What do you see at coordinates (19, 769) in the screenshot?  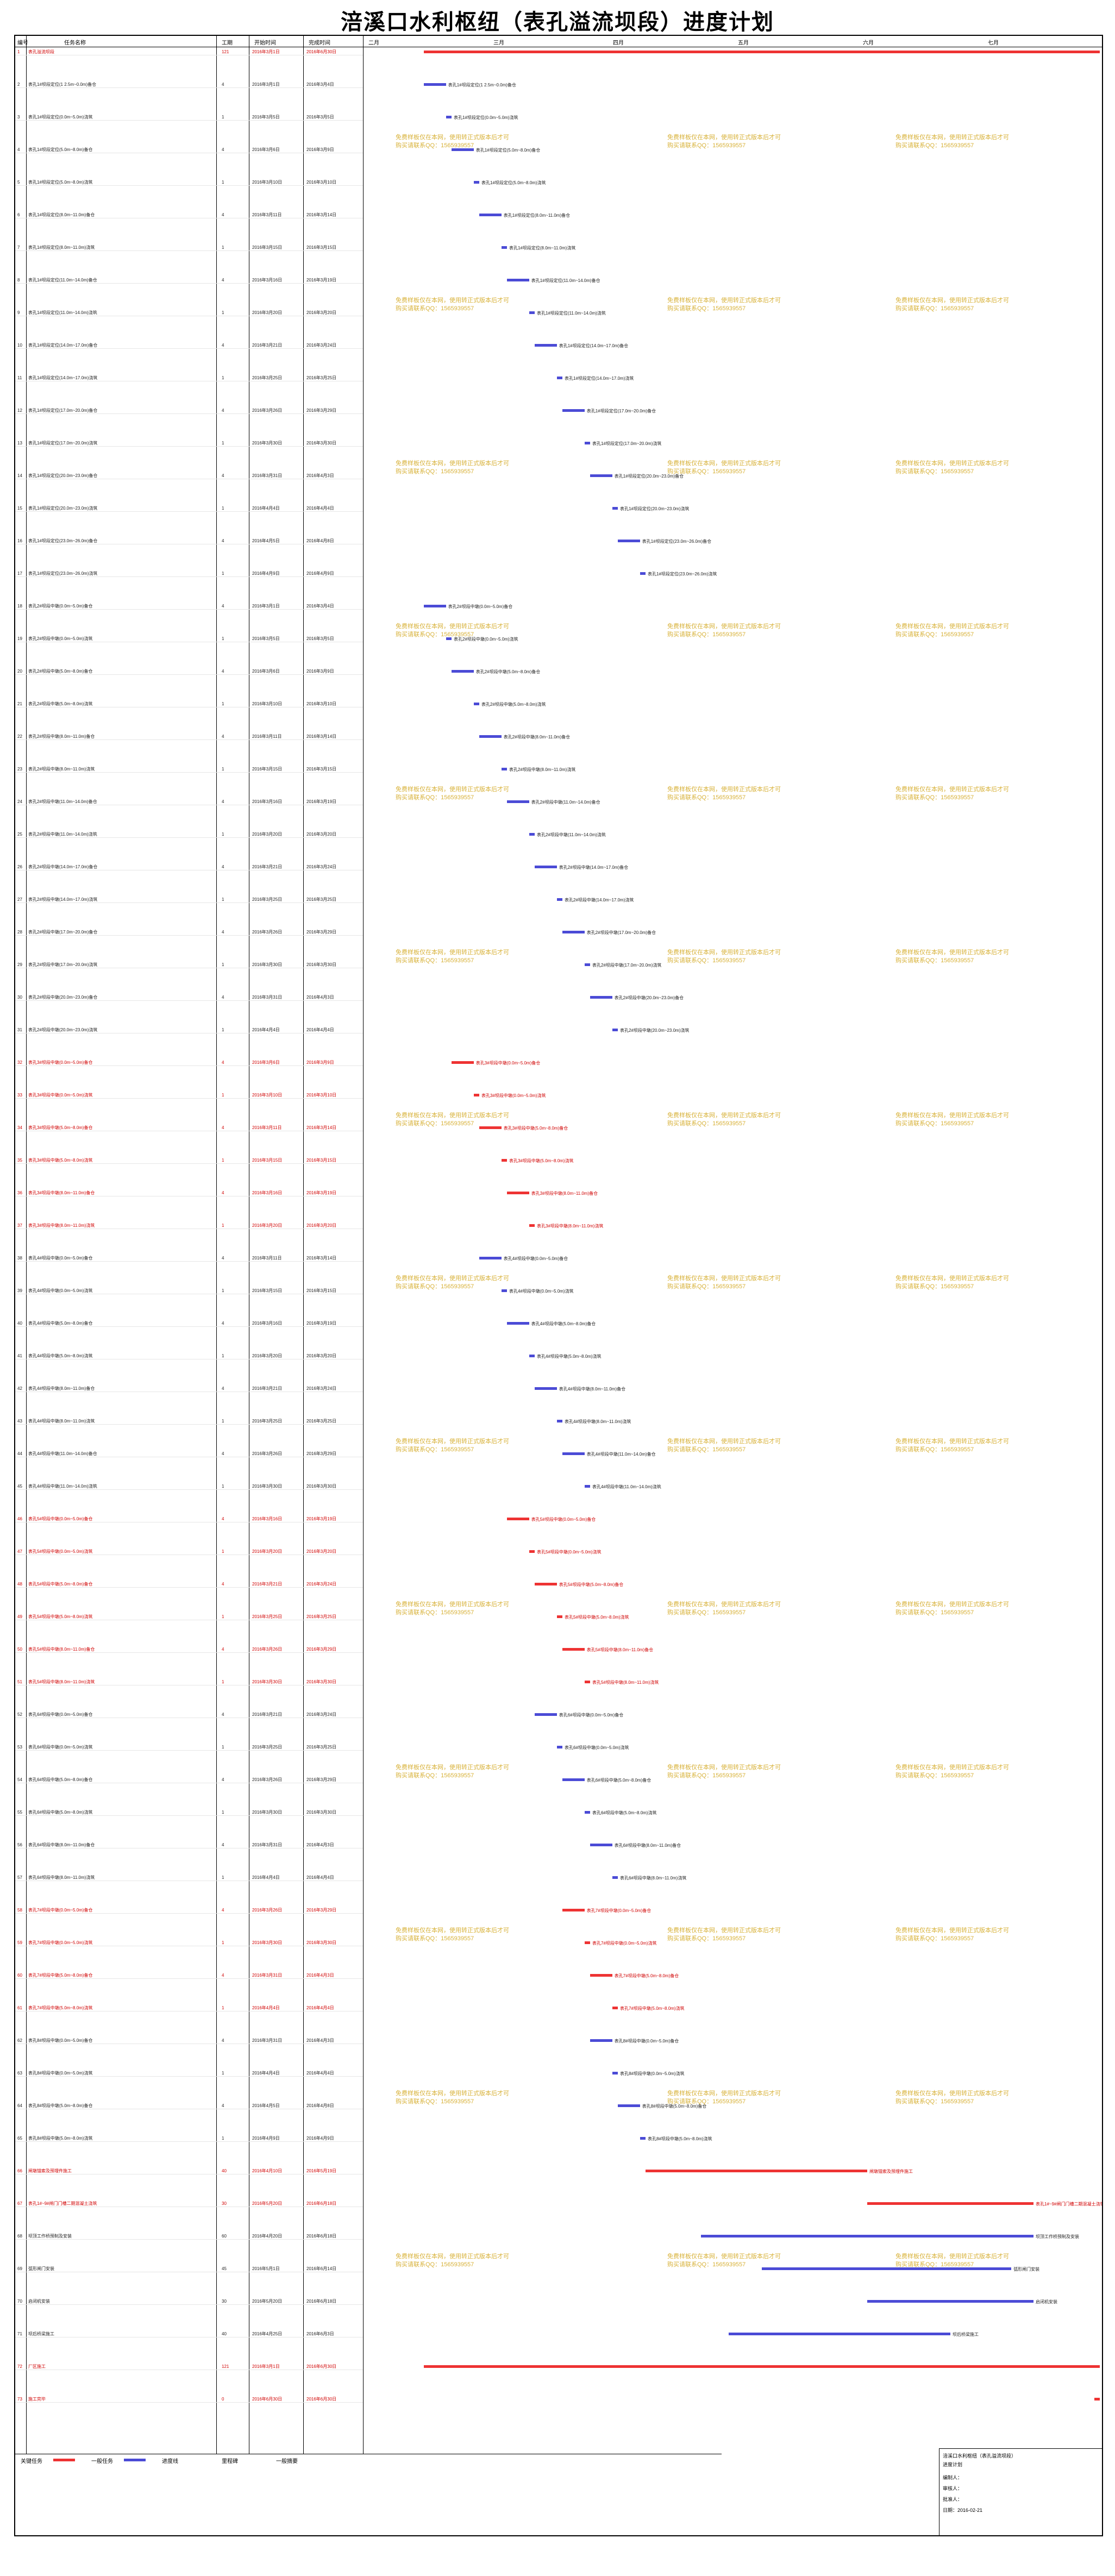 I see `row-cell-n: 23` at bounding box center [19, 769].